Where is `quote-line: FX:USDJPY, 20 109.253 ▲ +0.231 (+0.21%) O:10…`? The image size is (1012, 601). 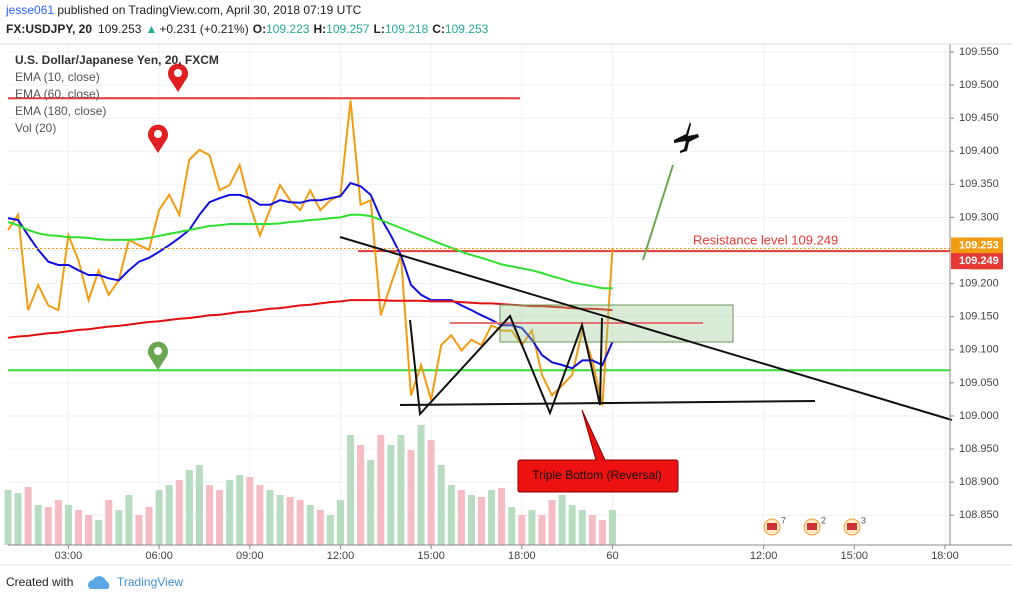
quote-line: FX:USDJPY, 20 109.253 ▲ +0.231 (+0.21%) O:10… is located at coordinates (247, 29).